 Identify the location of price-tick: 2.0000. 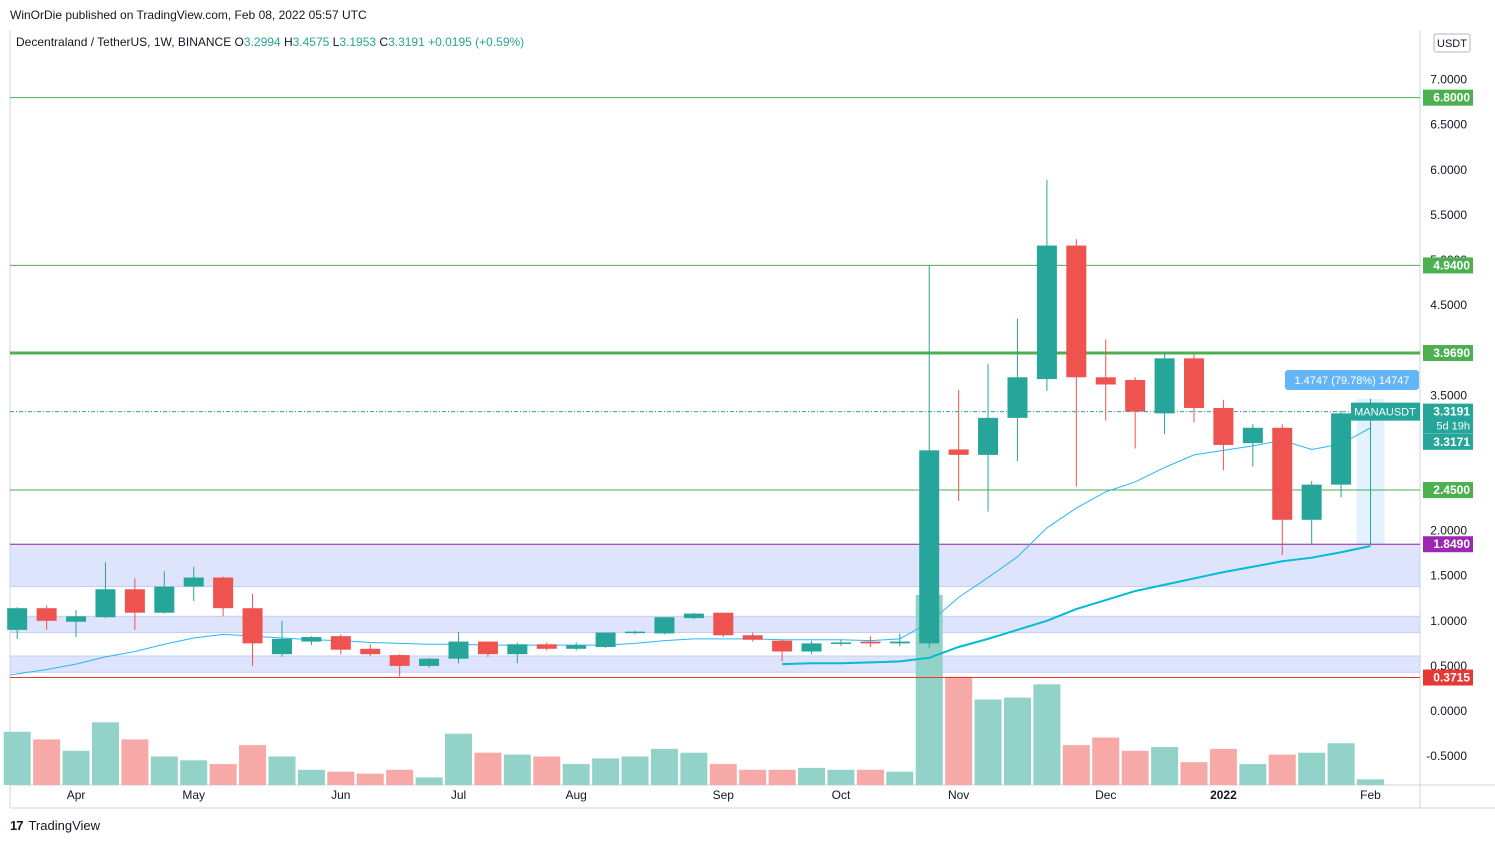
(1448, 531).